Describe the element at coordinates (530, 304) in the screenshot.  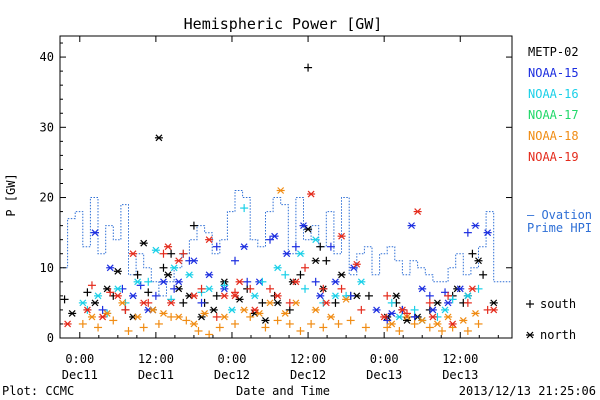
I see `legend-south-marker` at that location.